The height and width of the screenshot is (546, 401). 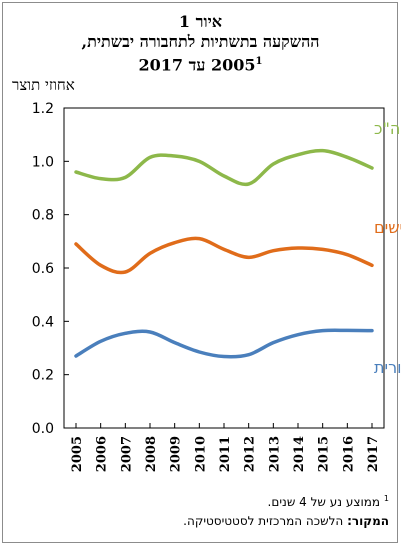 What do you see at coordinates (368, 521) in the screenshot?
I see `source-label: המקור:` at bounding box center [368, 521].